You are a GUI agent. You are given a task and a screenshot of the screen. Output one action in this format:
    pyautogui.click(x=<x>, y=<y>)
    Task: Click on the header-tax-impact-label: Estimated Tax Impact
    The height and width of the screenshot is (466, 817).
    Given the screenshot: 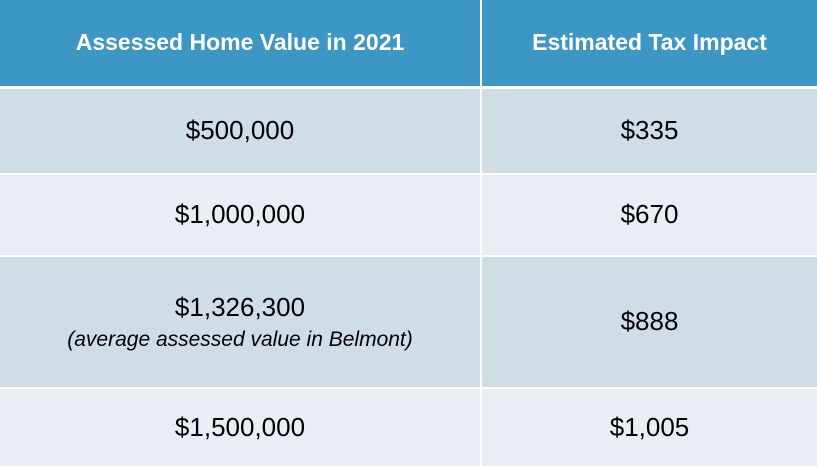 What is the action you would take?
    pyautogui.click(x=649, y=42)
    